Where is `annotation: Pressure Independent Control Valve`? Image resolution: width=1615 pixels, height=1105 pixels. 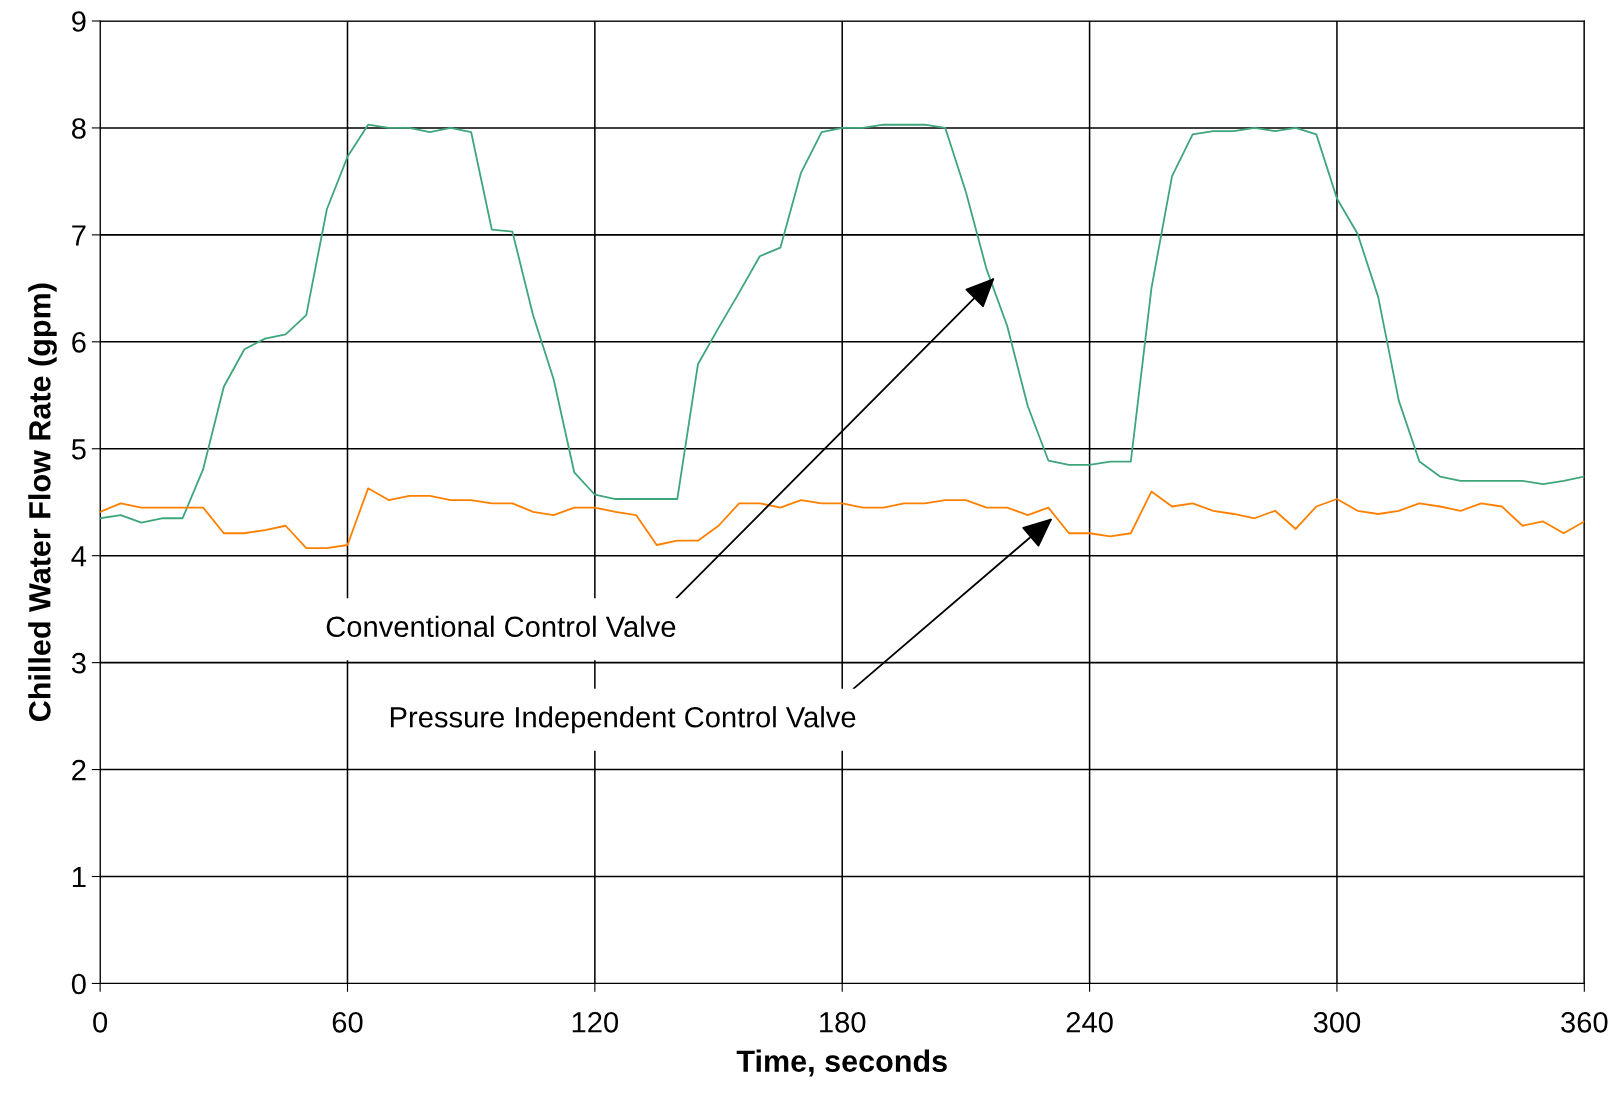 annotation: Pressure Independent Control Valve is located at coordinates (623, 720).